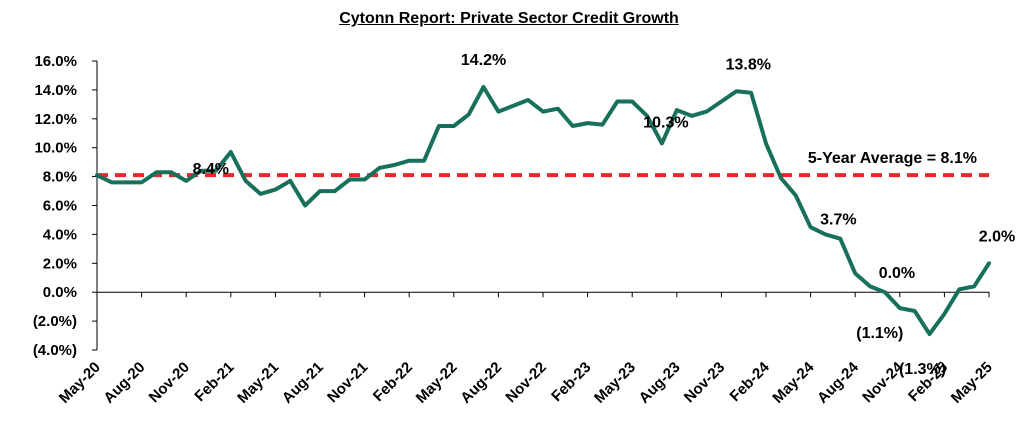 The width and height of the screenshot is (1018, 438). Describe the element at coordinates (838, 382) in the screenshot. I see `x-tick-label: Aug-24` at that location.